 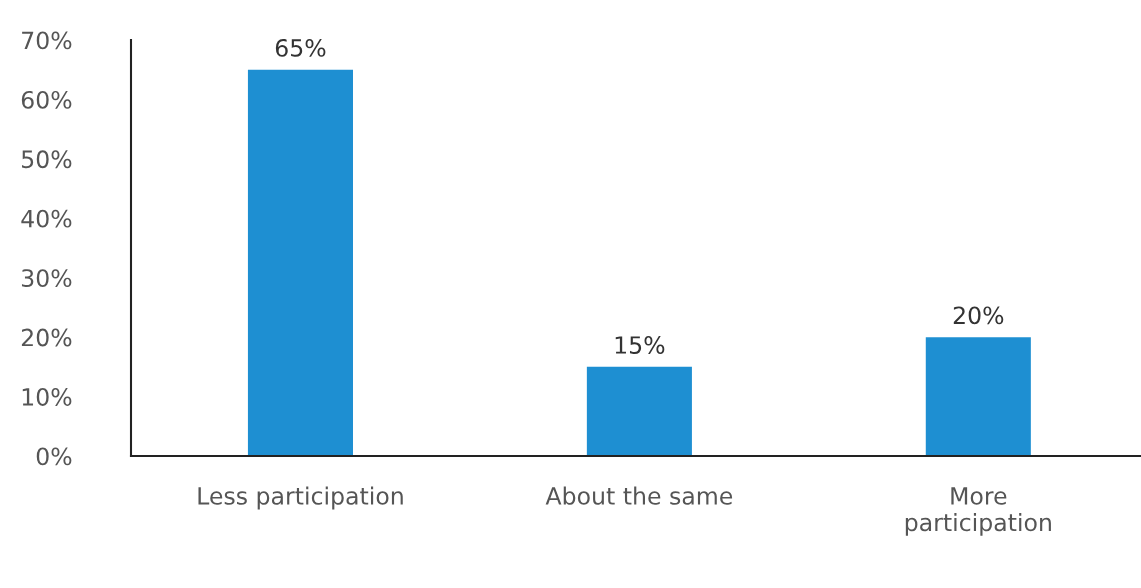 I want to click on y-tick-label: 30%, so click(x=46, y=278).